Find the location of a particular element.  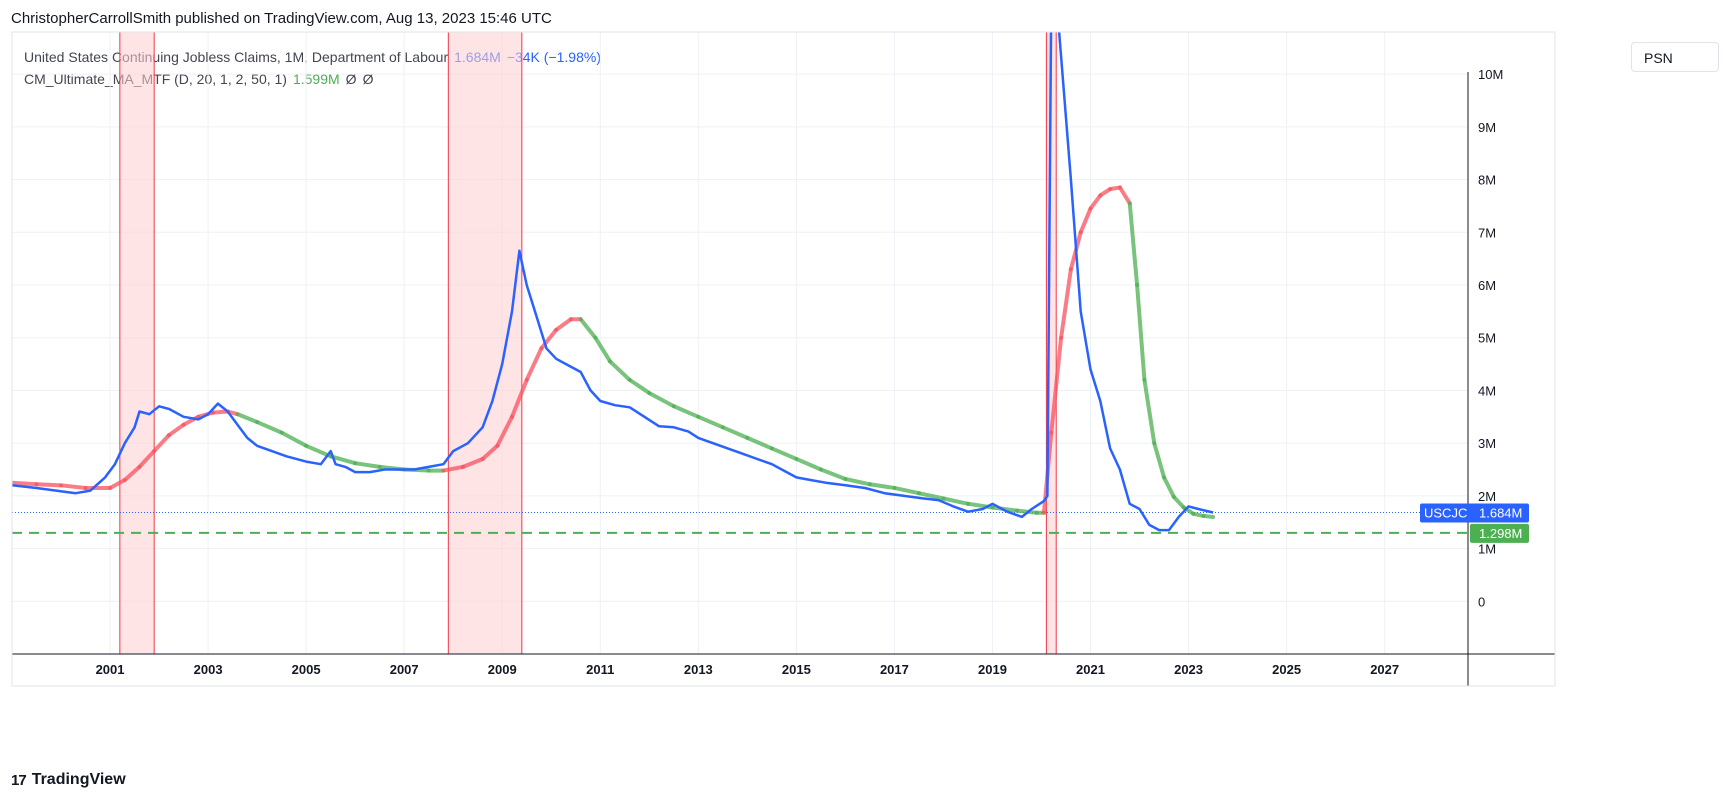

brand: 17 TradingView is located at coordinates (68, 780).